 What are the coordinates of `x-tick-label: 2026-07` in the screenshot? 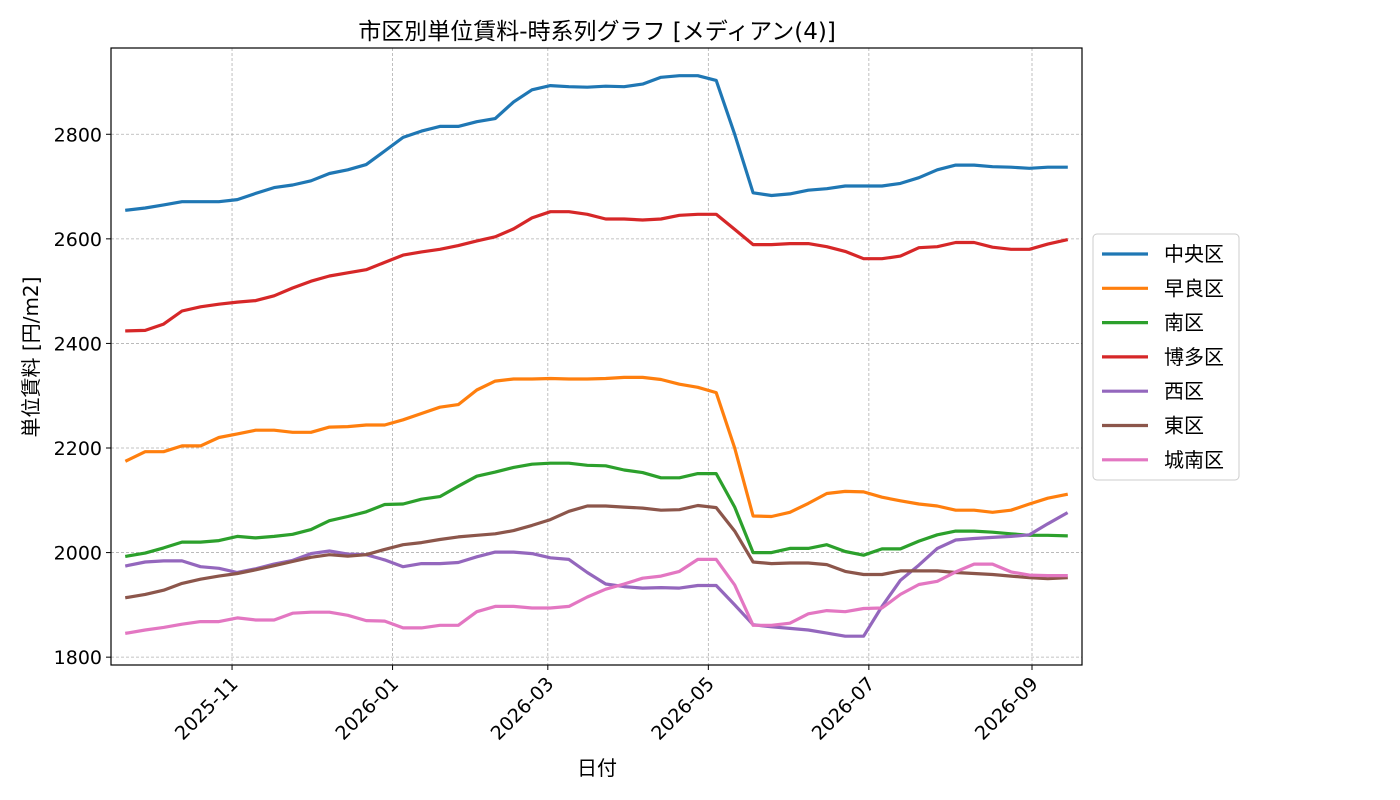 It's located at (844, 709).